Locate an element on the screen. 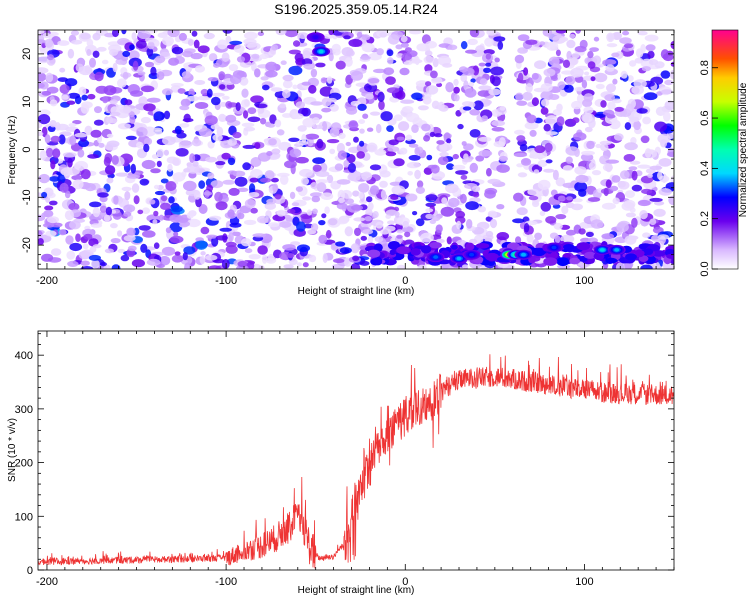  colorbar-tick-label: 0.6 is located at coordinates (705, 117).